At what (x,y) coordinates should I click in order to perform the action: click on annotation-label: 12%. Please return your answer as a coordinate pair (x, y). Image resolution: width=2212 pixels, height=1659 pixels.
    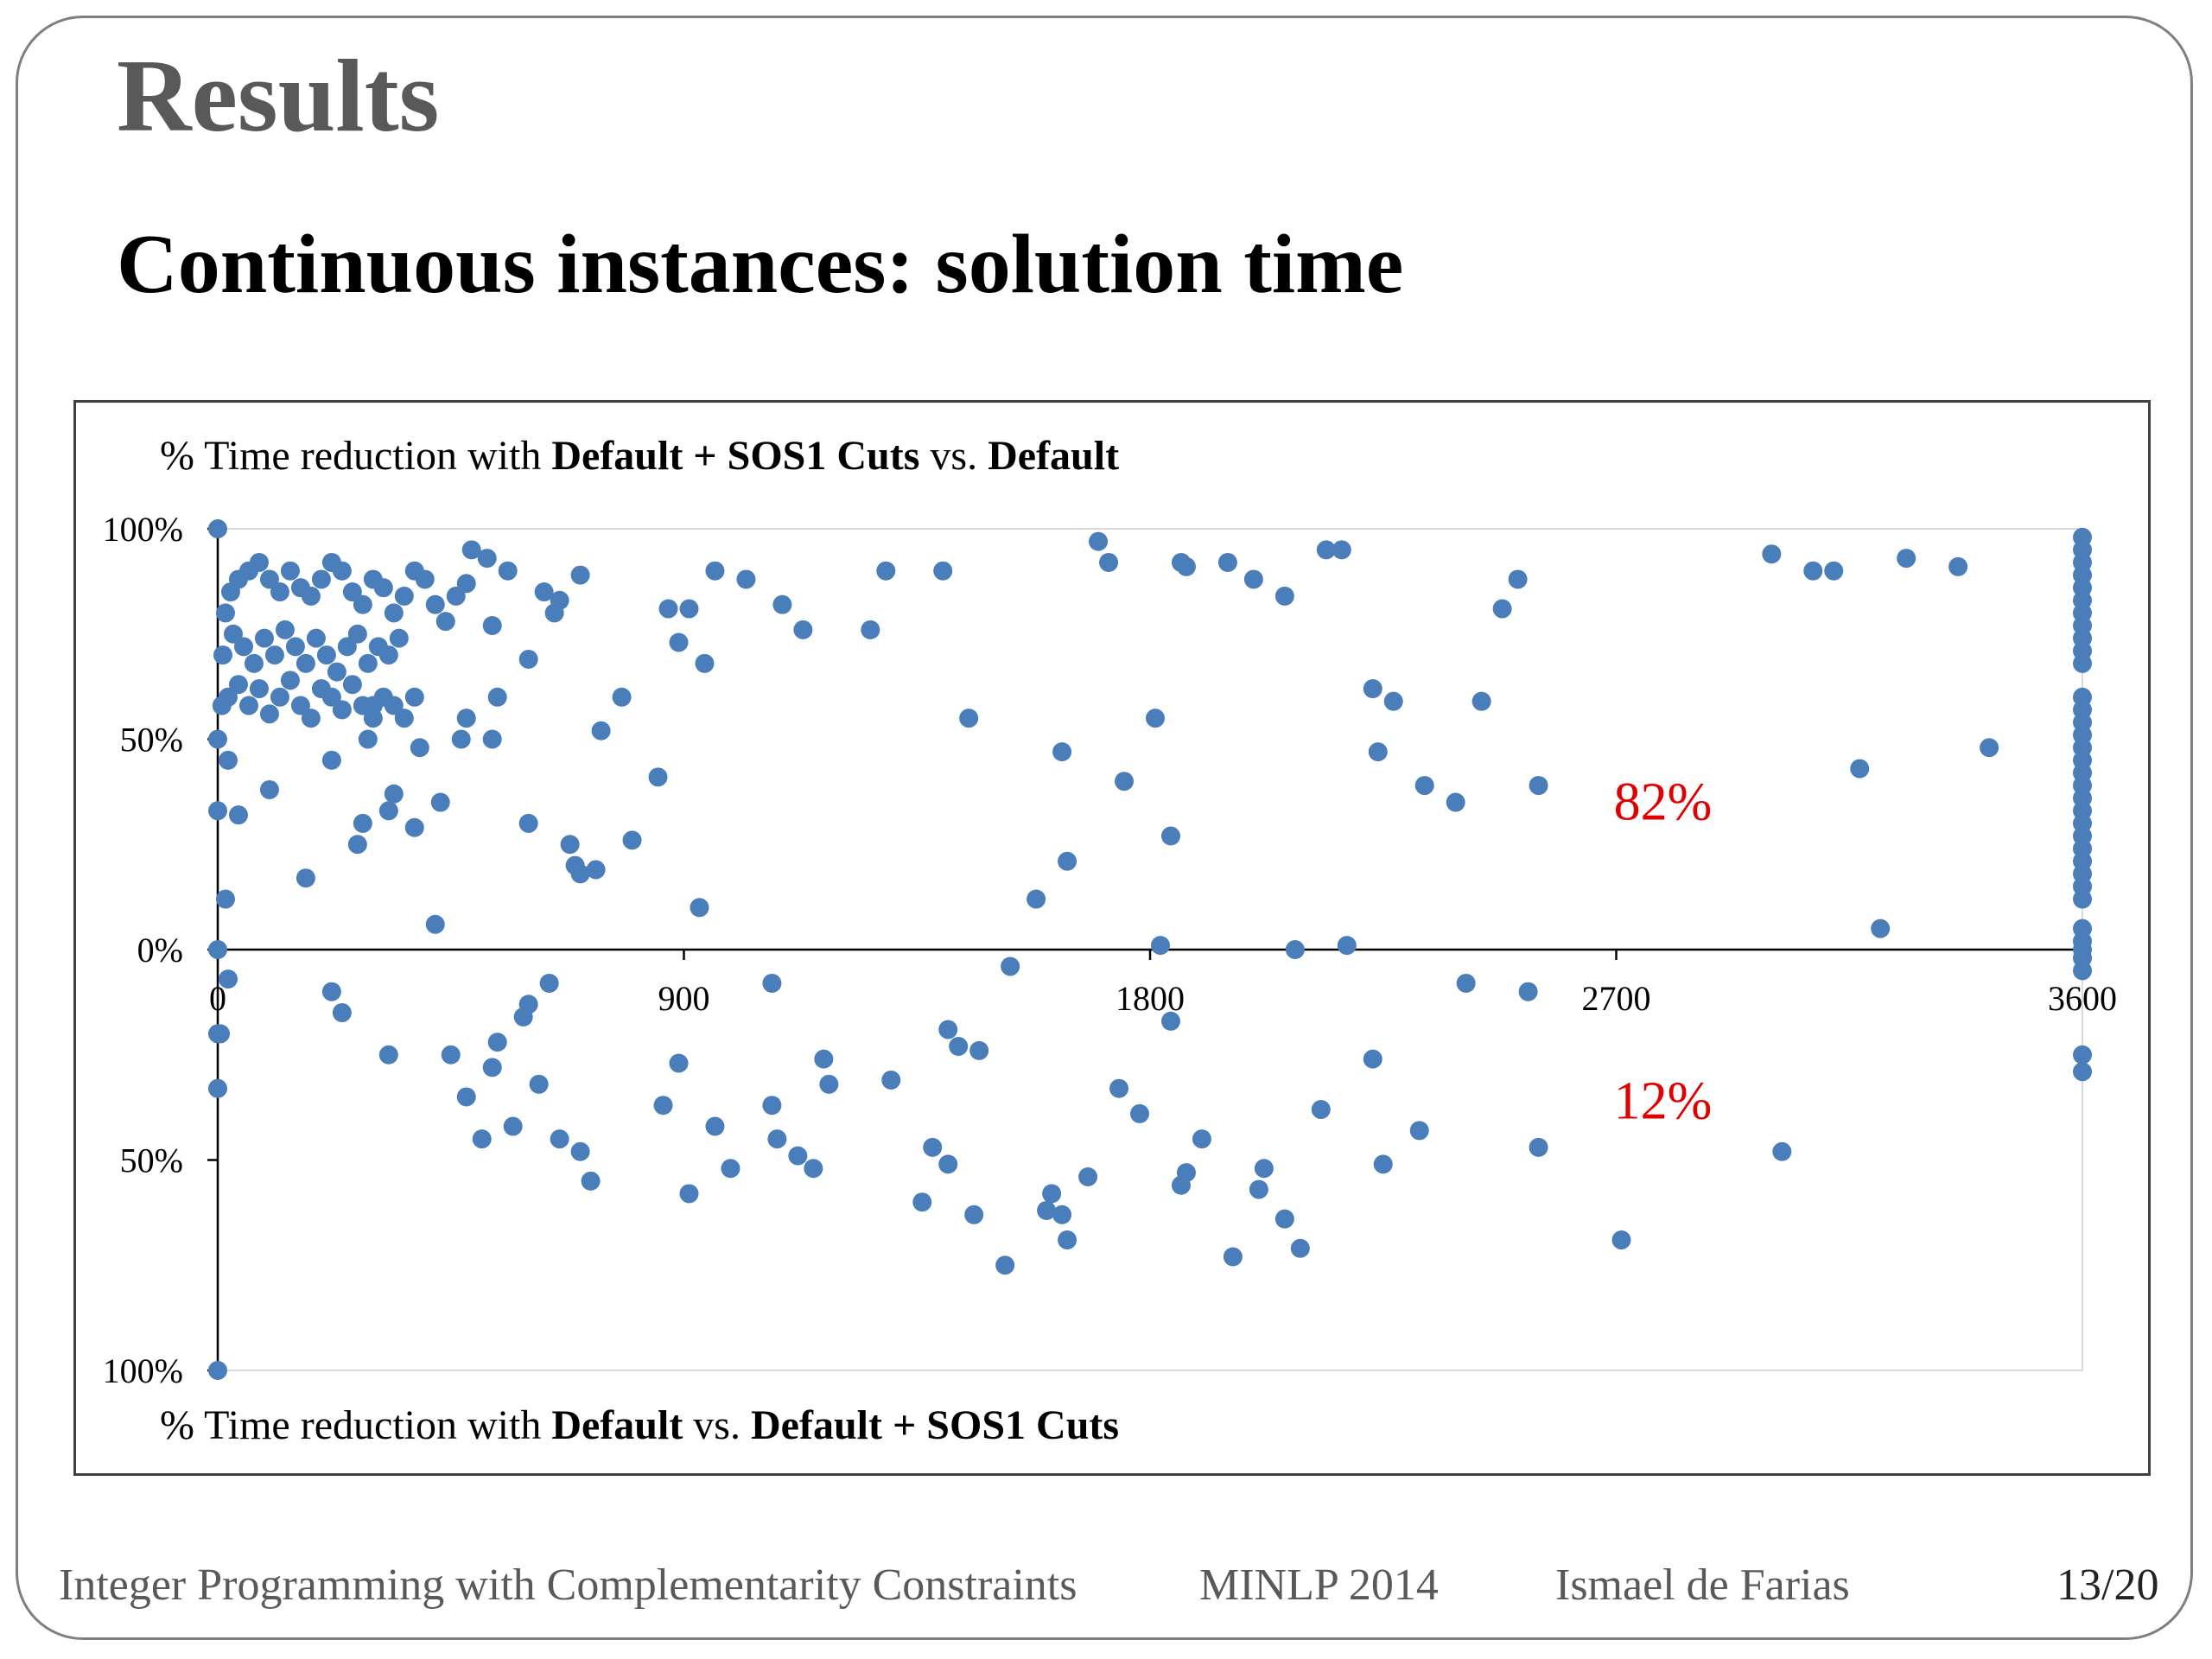
    Looking at the image, I should click on (1663, 1100).